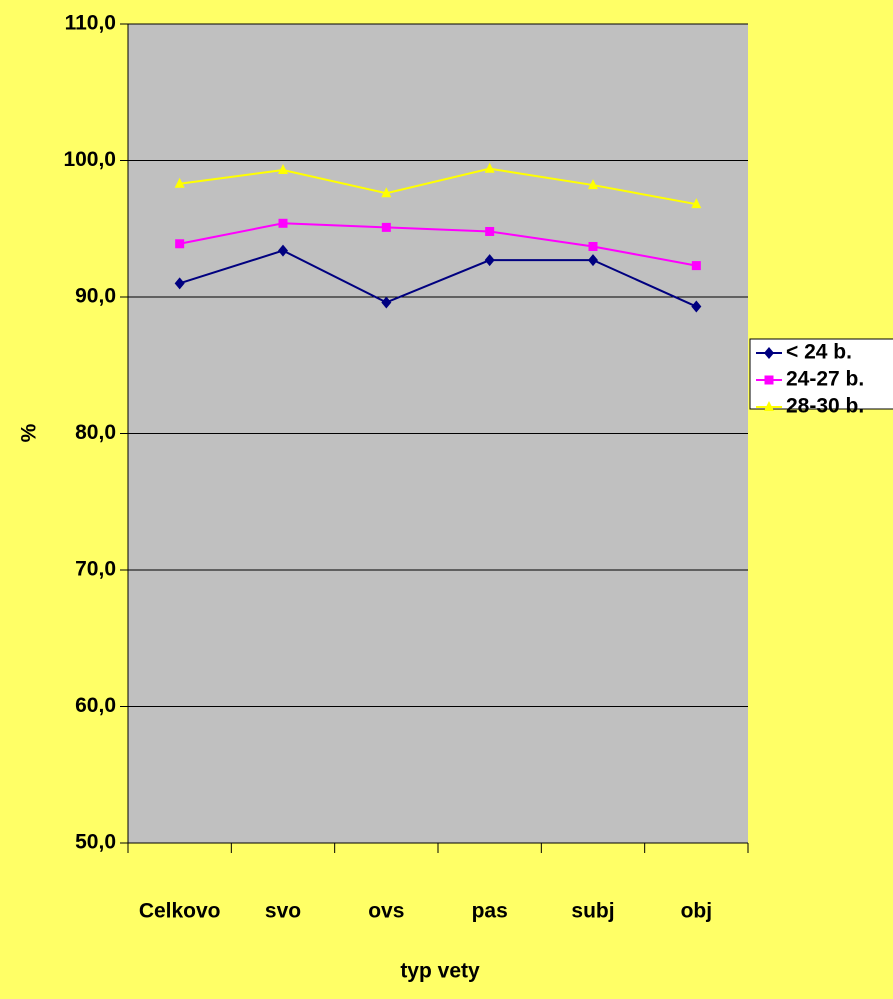  Describe the element at coordinates (592, 911) in the screenshot. I see `x-tick-label: subj` at that location.